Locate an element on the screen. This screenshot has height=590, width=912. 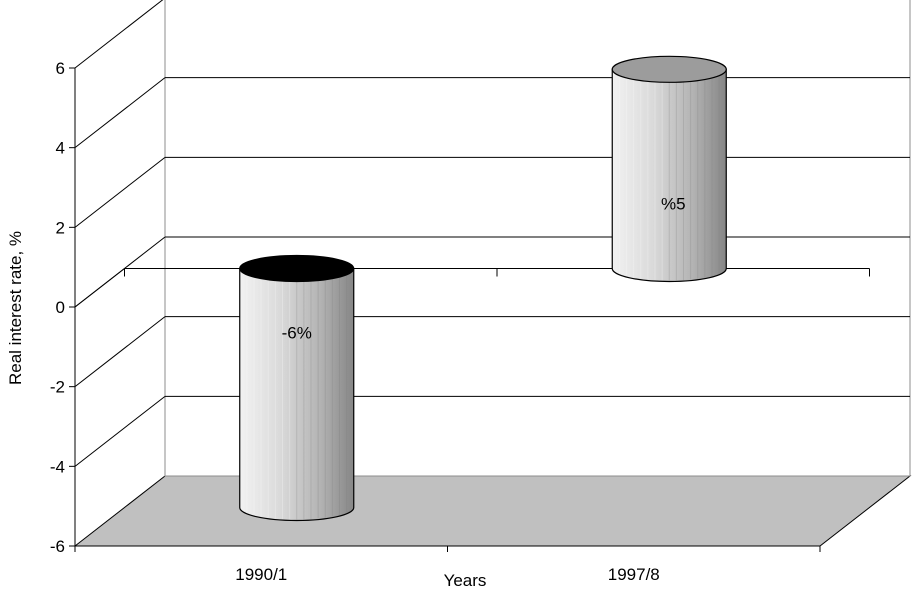
side-wall-top-edge is located at coordinates (119, 34).